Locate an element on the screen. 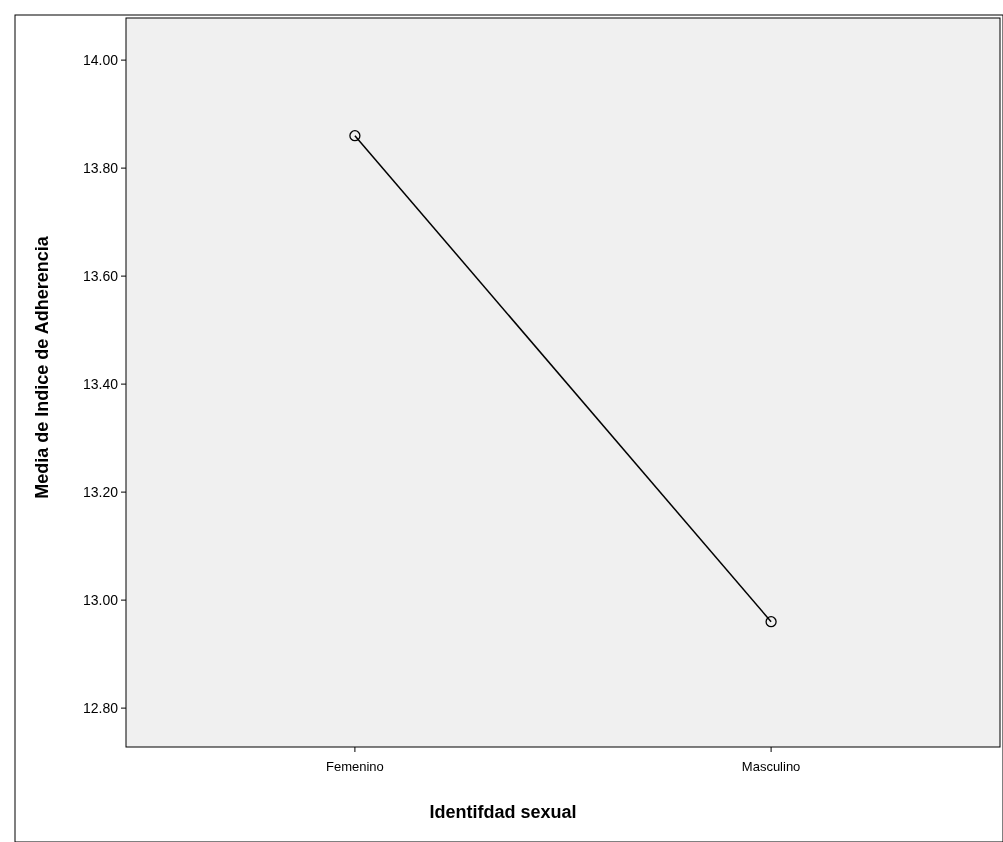 The image size is (1003, 842). x-axis-title: Identifdad sexual is located at coordinates (503, 812).